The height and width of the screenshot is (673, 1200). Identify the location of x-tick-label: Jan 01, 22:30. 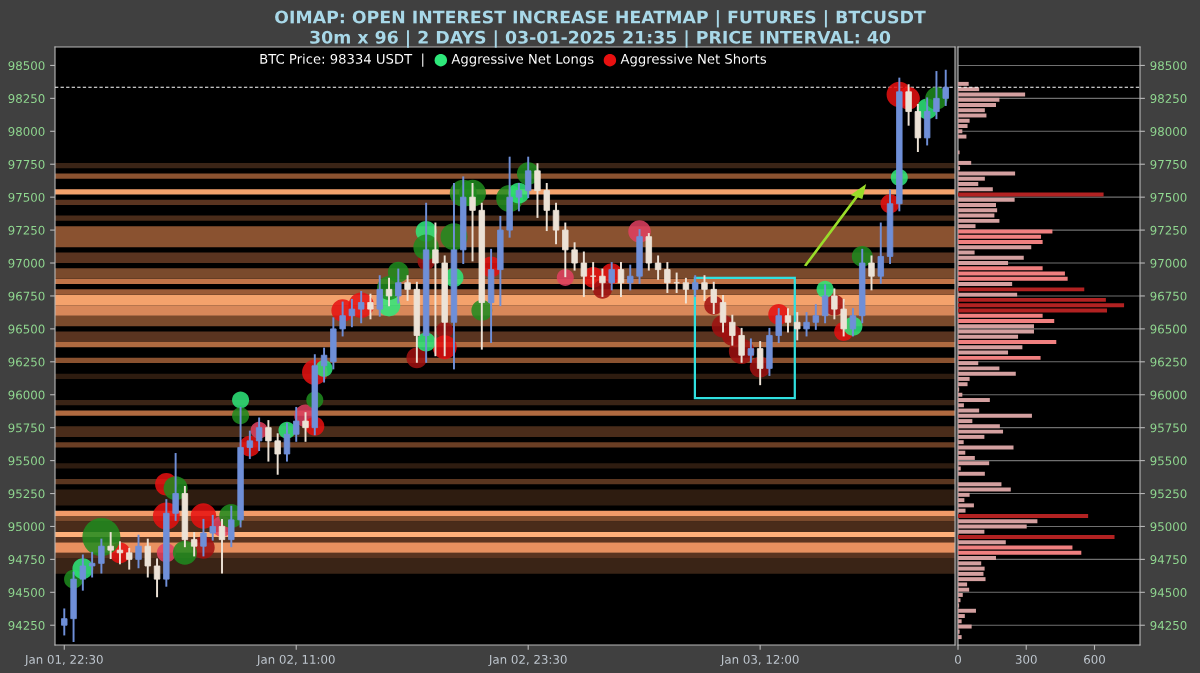
(63, 660).